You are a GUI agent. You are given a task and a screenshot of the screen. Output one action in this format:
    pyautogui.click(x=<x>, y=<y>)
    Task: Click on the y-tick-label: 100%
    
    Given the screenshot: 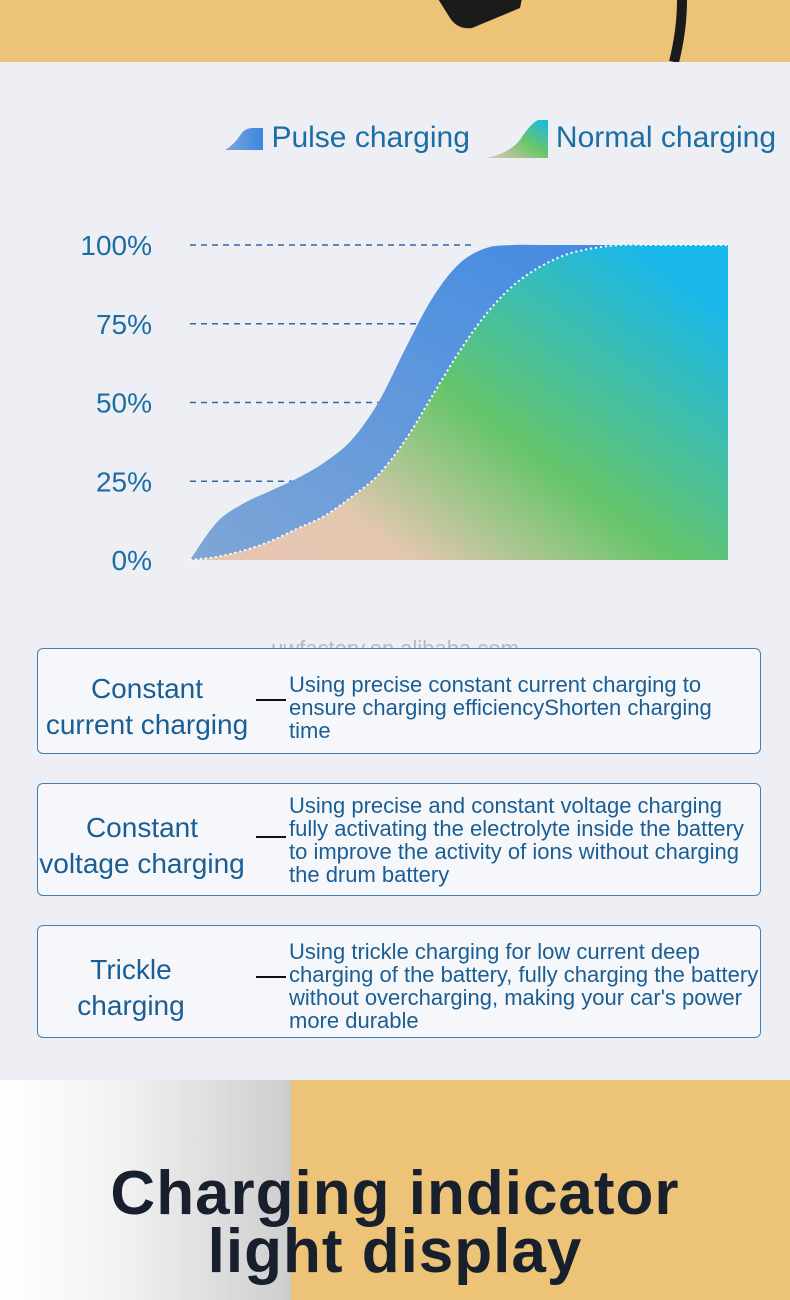 What is the action you would take?
    pyautogui.click(x=116, y=245)
    